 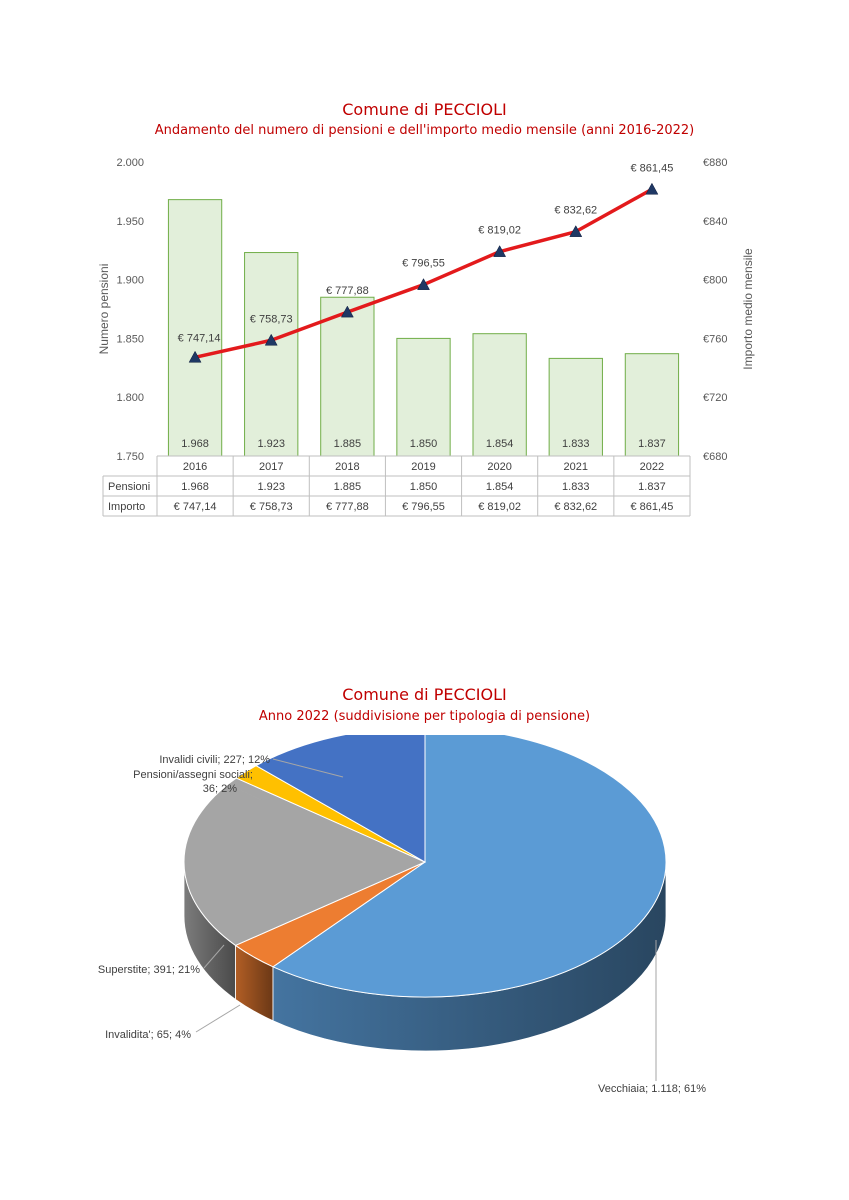 I want to click on x-tick-label: 2022, so click(x=652, y=467).